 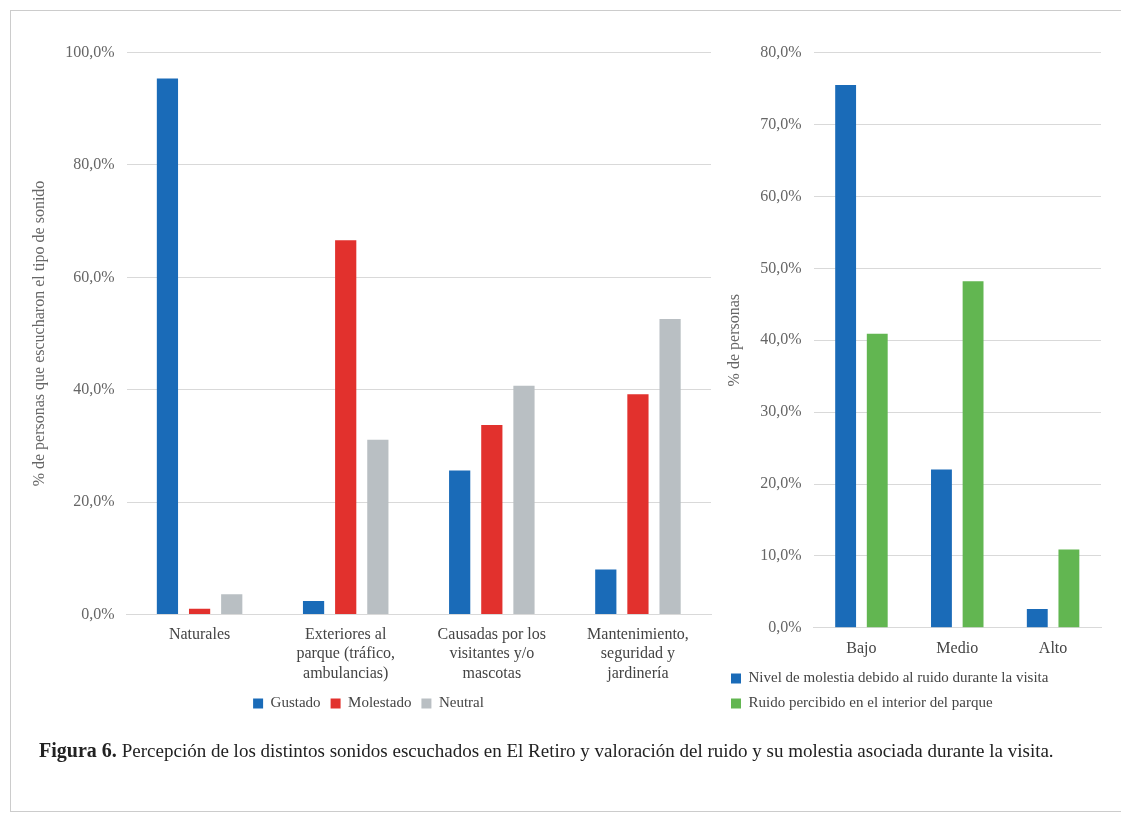 I want to click on y-axis-title: % de personas, so click(x=733, y=340).